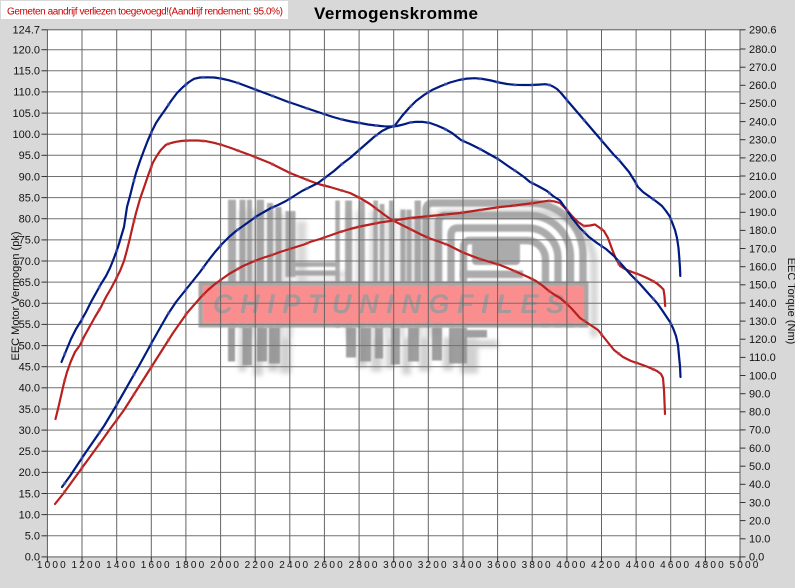  Describe the element at coordinates (52, 565) in the screenshot. I see `svg-text: 1000` at that location.